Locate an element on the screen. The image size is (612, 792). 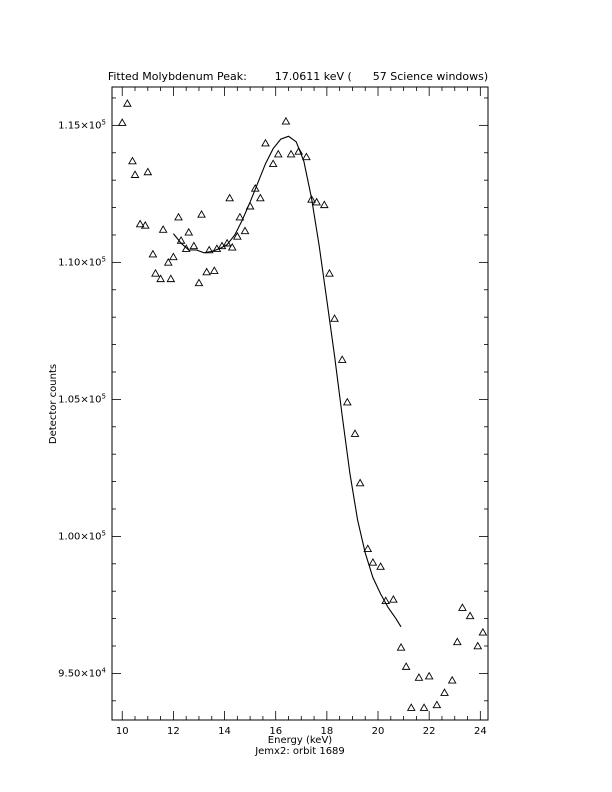
y-tick-label: 1.00×10⁵ is located at coordinates (82, 535).